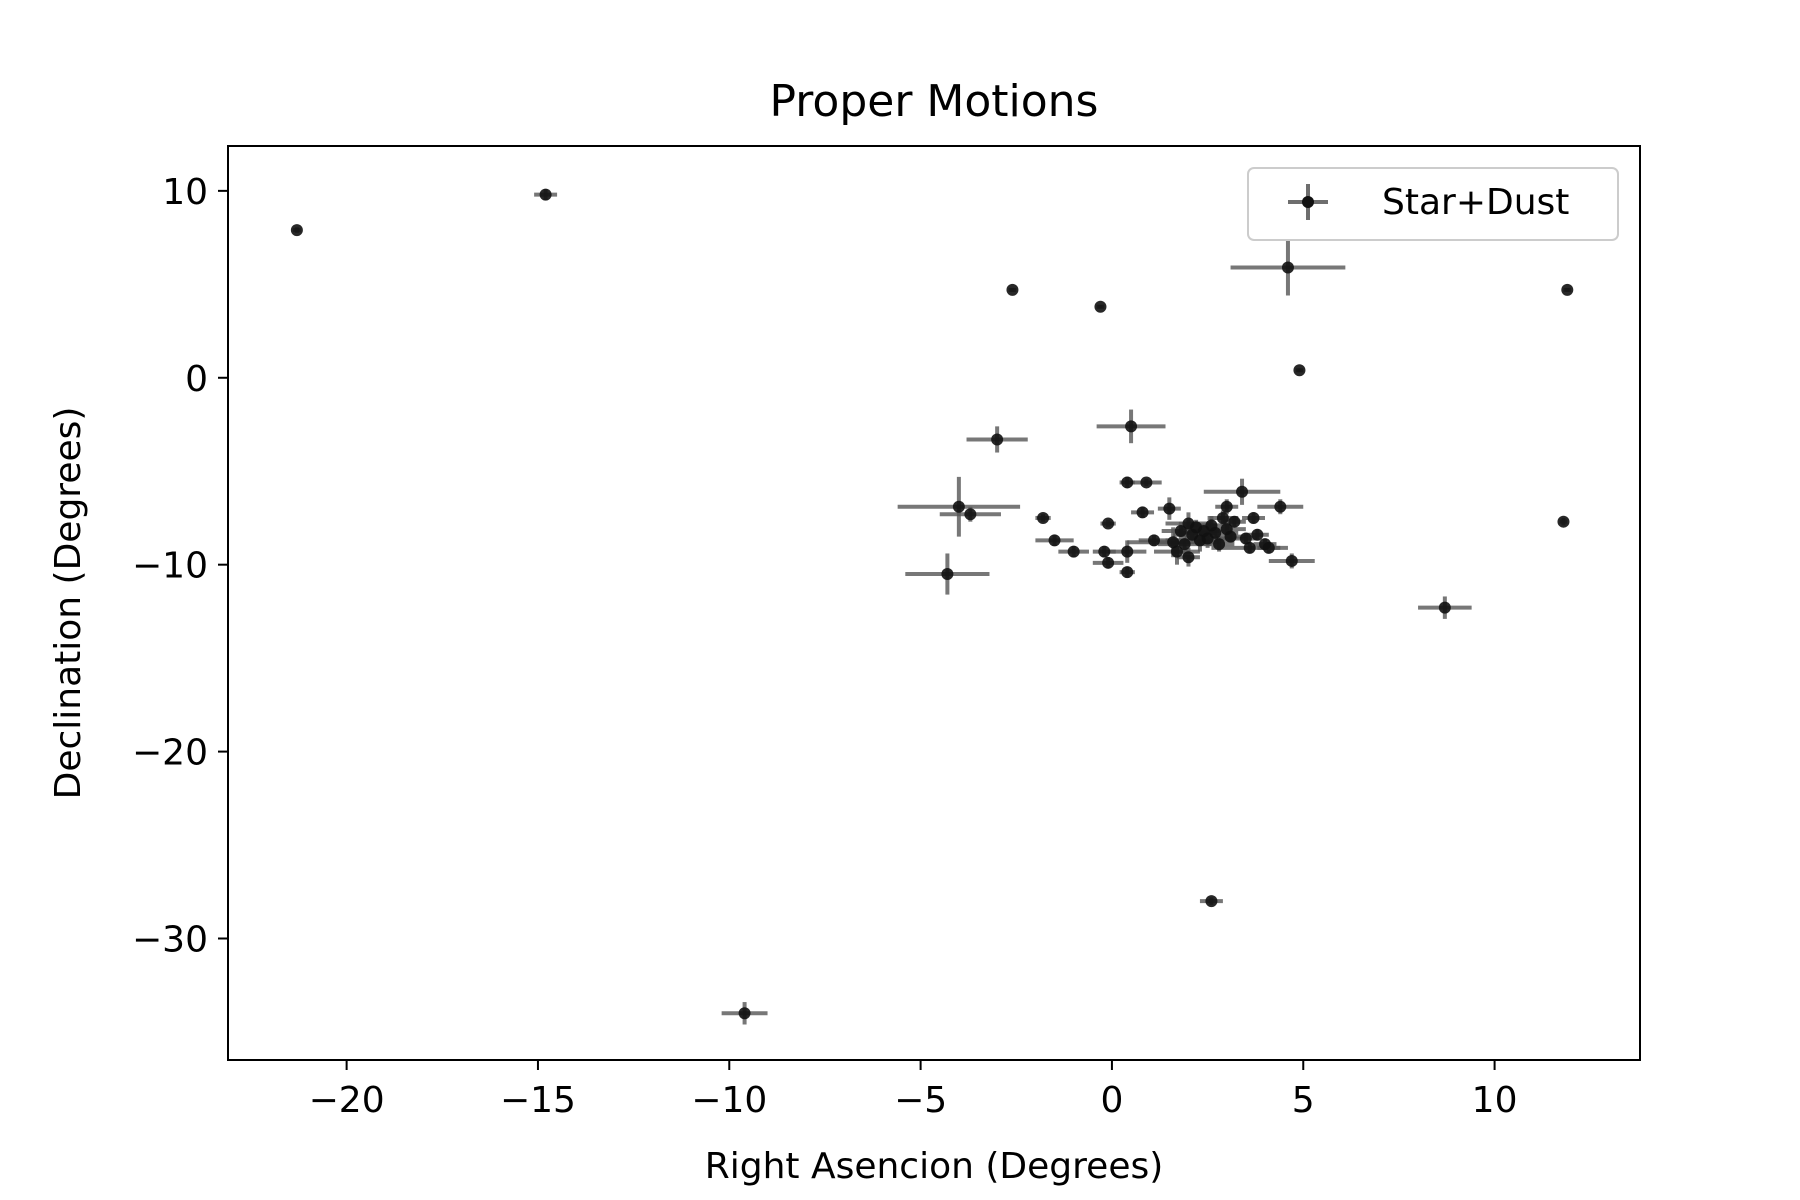  Describe the element at coordinates (934, 1166) in the screenshot. I see `x-axis-label: Right Asencion (Degrees)` at that location.